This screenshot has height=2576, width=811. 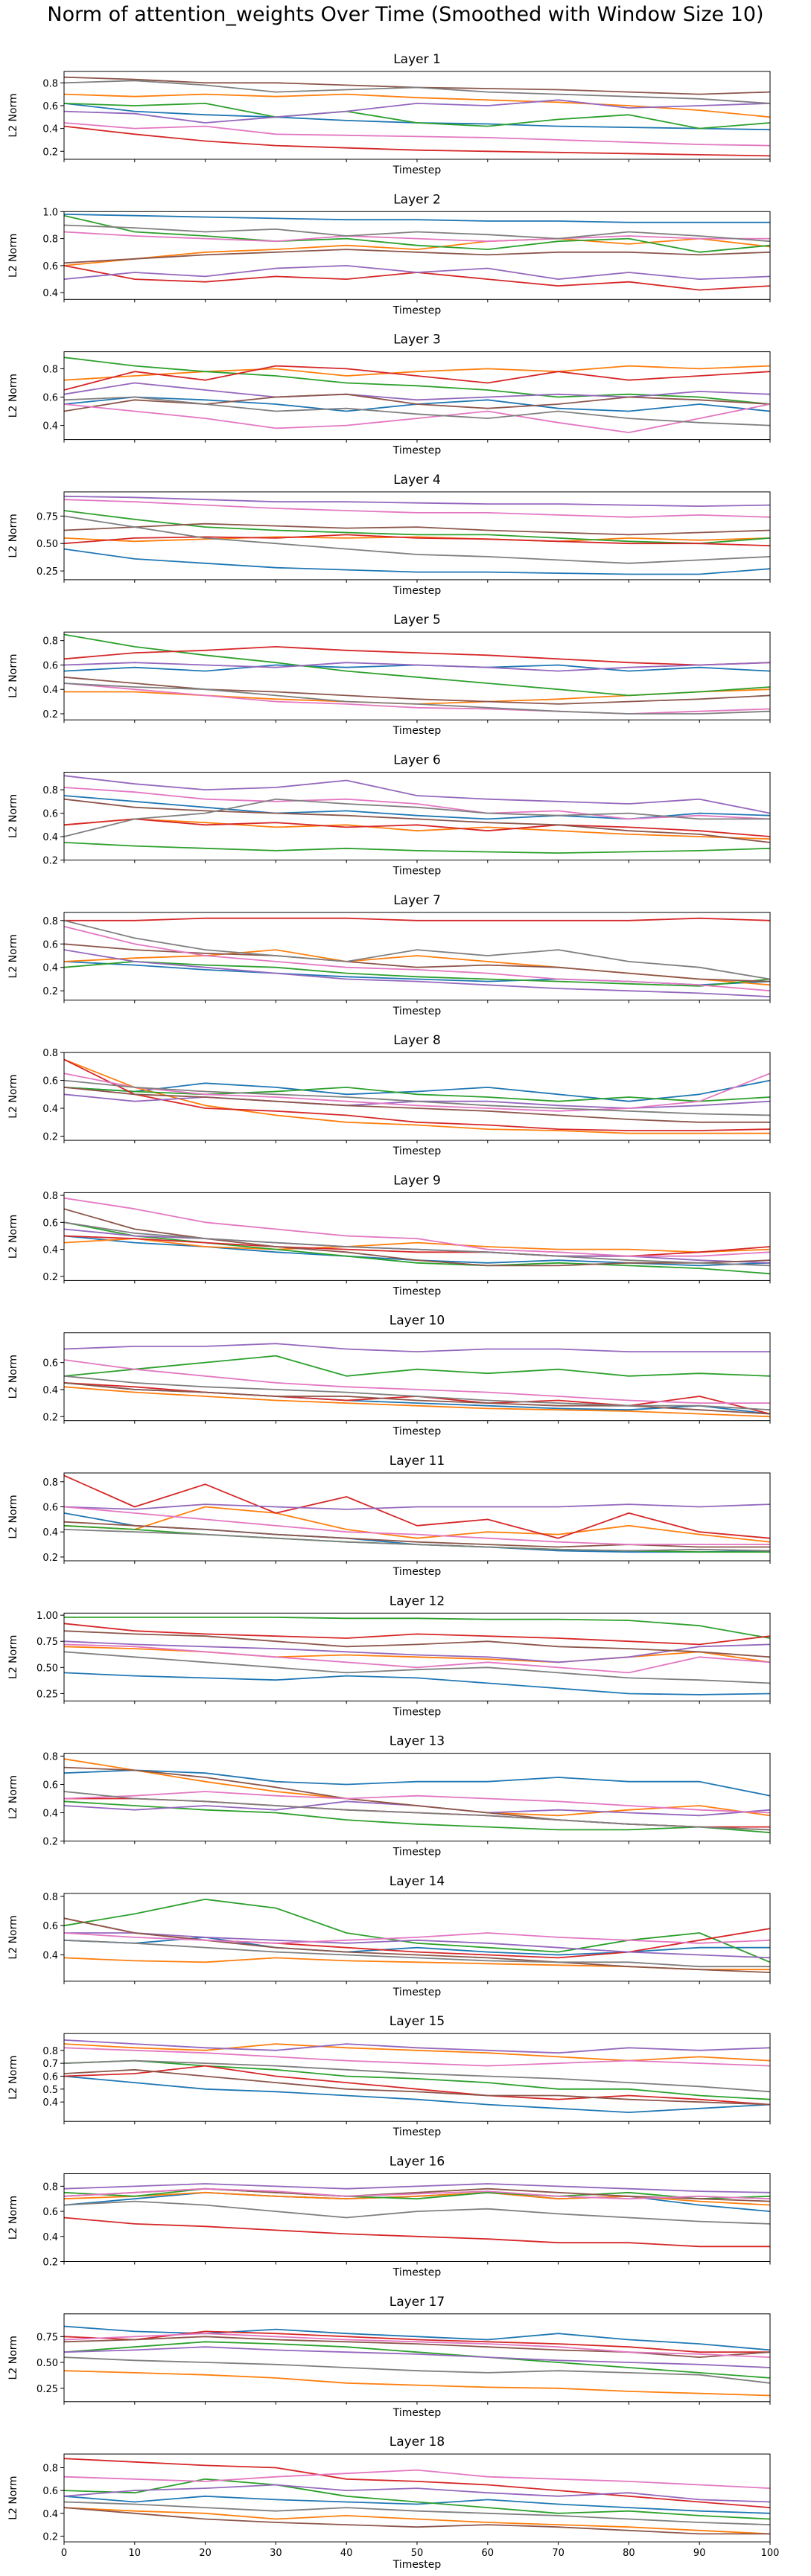 I want to click on panel-title: Layer 11, so click(x=417, y=1461).